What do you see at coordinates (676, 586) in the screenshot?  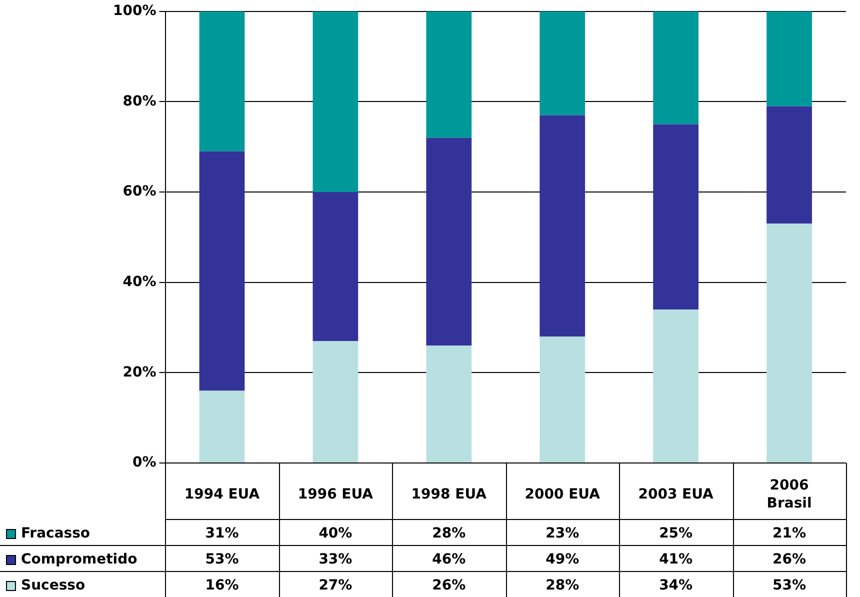 I see `data-label: 34%` at bounding box center [676, 586].